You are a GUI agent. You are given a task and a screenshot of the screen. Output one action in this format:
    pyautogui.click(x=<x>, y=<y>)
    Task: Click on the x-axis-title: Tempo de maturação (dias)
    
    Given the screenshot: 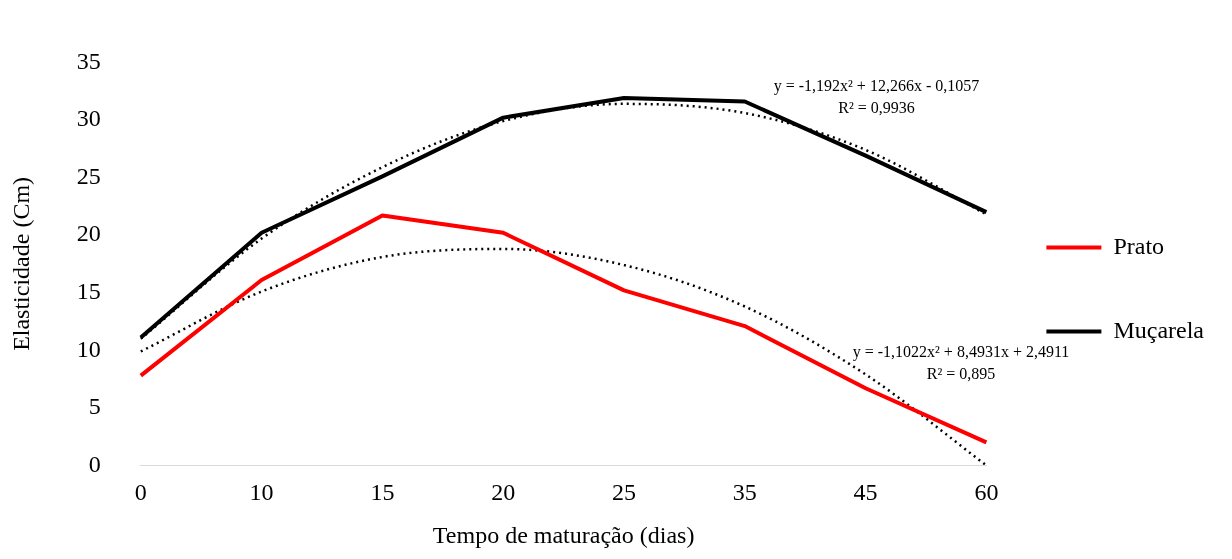 What is the action you would take?
    pyautogui.click(x=563, y=534)
    